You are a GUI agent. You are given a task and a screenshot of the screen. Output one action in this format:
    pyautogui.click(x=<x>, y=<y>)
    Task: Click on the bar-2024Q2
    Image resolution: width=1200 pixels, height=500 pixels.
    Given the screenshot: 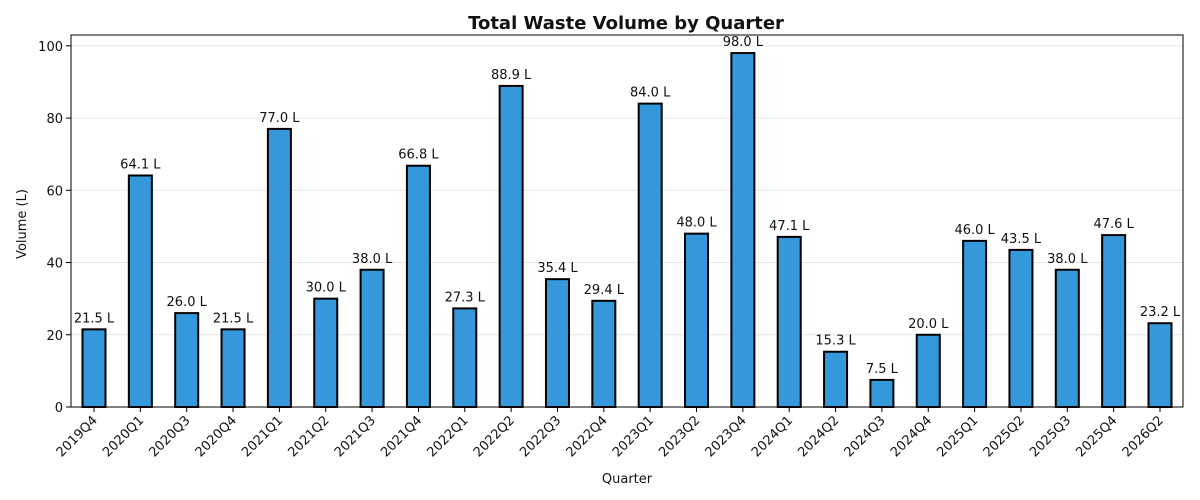 What is the action you would take?
    pyautogui.click(x=836, y=379)
    